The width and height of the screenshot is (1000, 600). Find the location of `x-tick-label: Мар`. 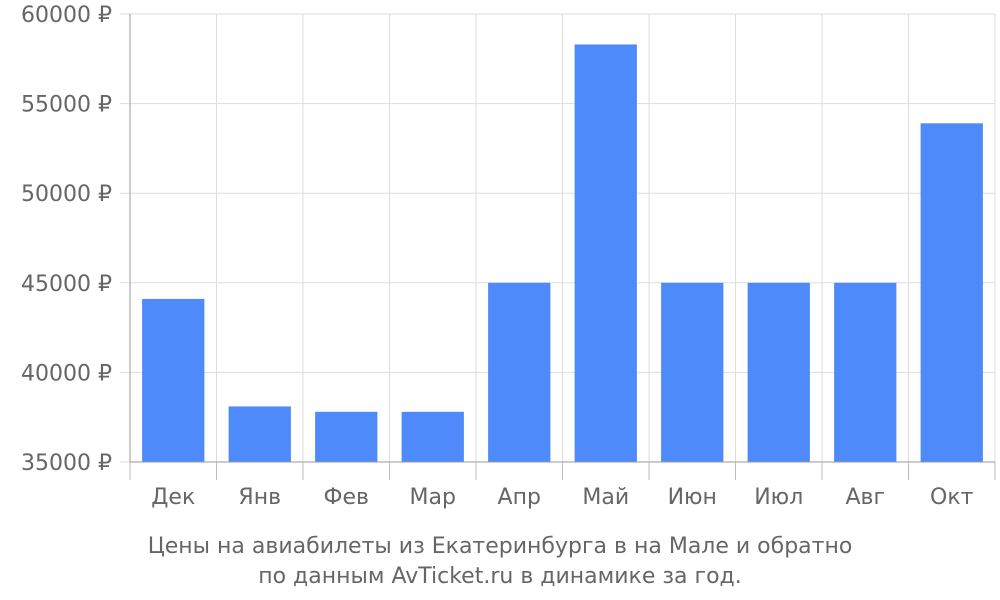

x-tick-label: Мар is located at coordinates (433, 497).